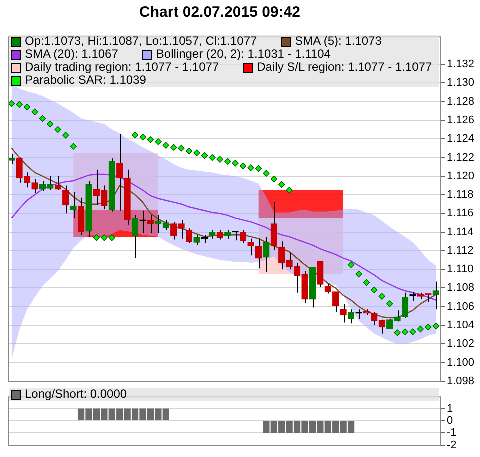  What do you see at coordinates (461, 306) in the screenshot?
I see `y-tick-label: 1.106` at bounding box center [461, 306].